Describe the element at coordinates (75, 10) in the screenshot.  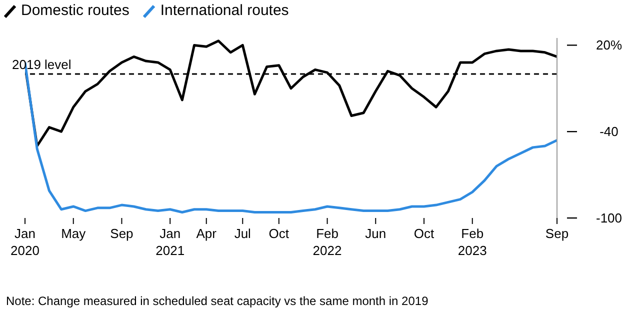
I see `legend-label: Domestic routes` at that location.